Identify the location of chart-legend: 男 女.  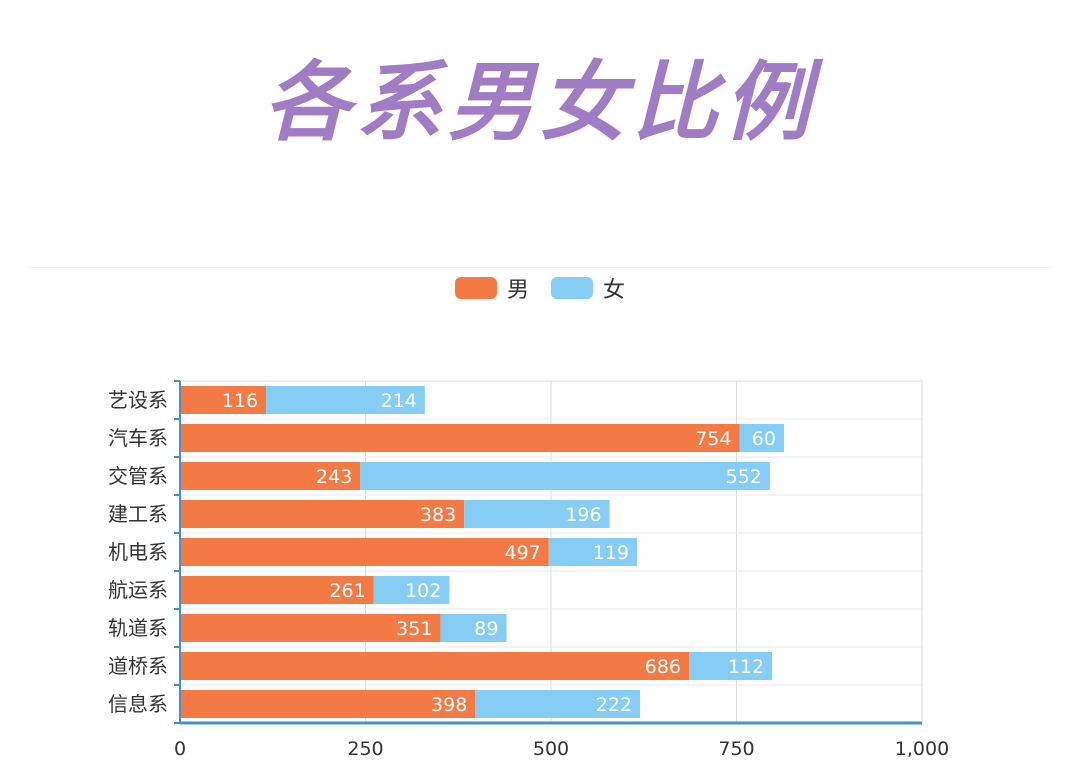
(540, 288).